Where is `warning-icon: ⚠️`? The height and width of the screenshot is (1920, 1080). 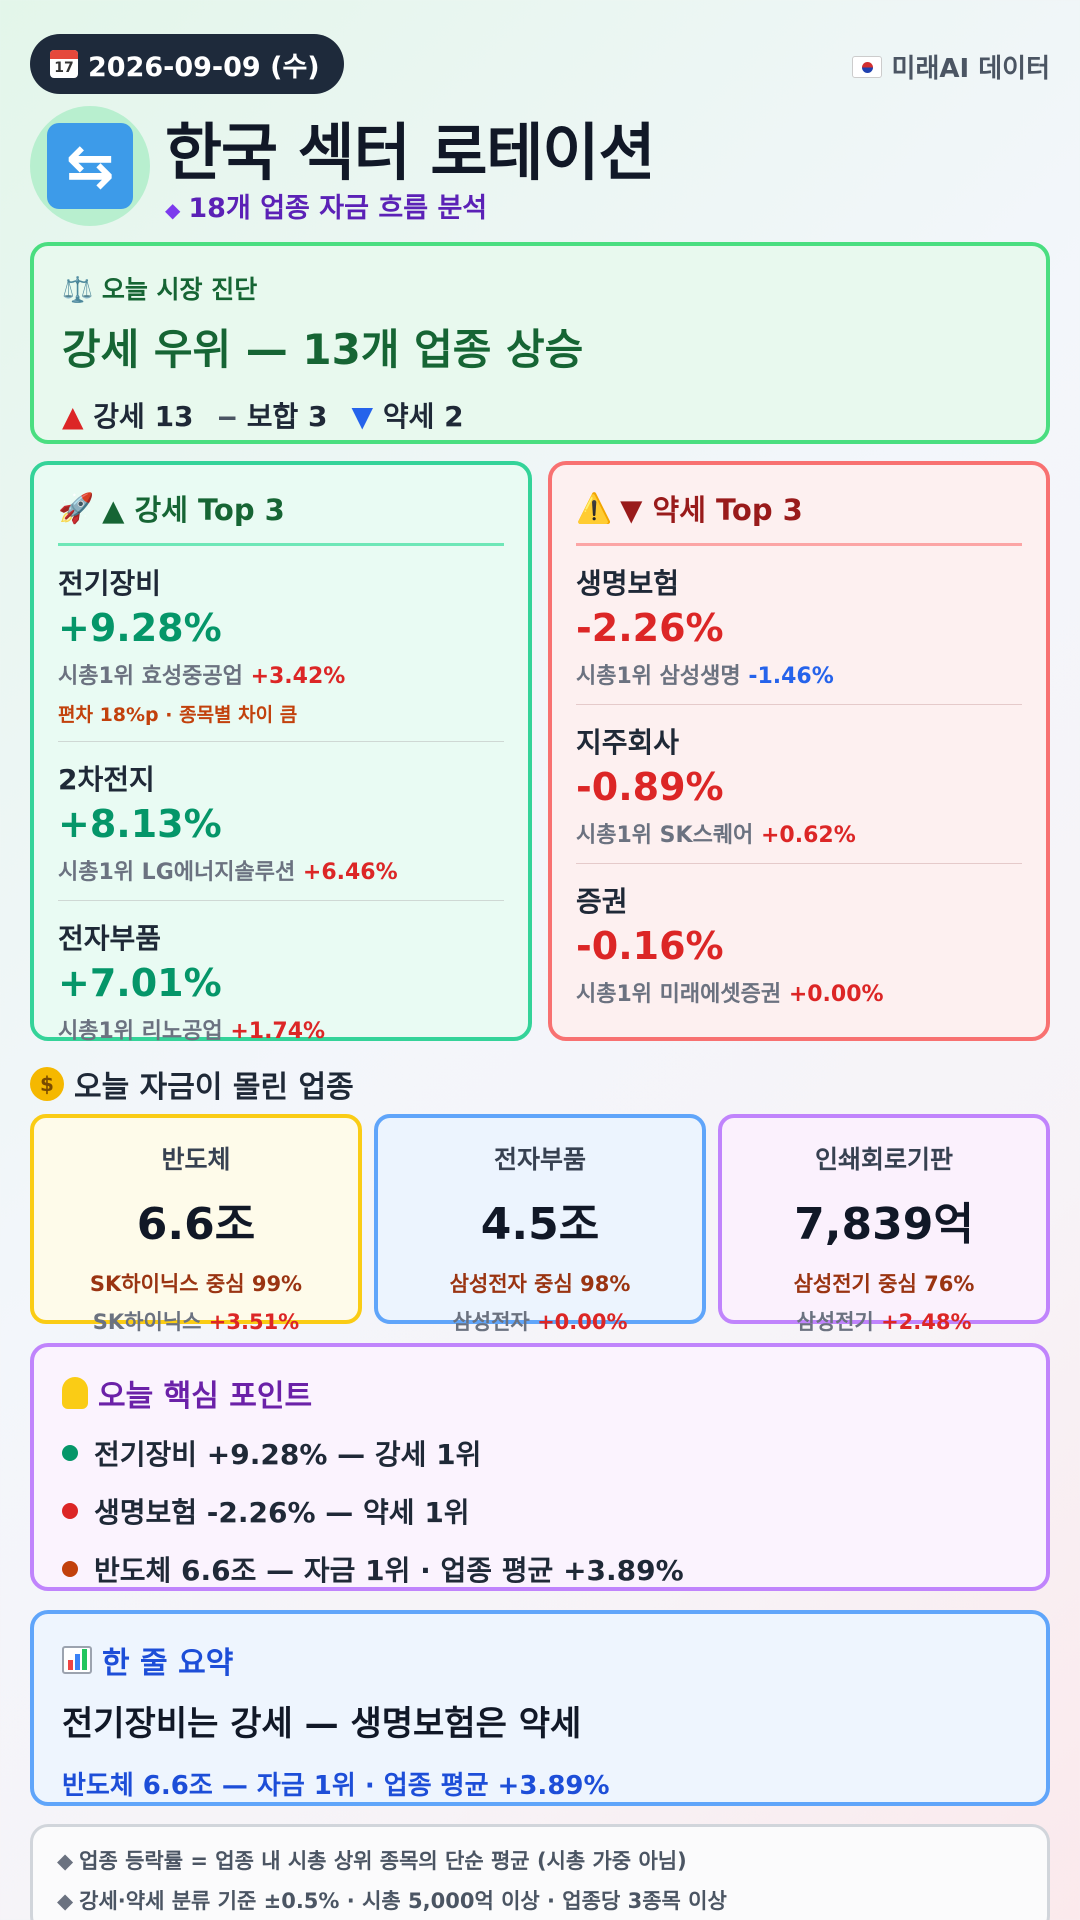 warning-icon: ⚠️ is located at coordinates (594, 507).